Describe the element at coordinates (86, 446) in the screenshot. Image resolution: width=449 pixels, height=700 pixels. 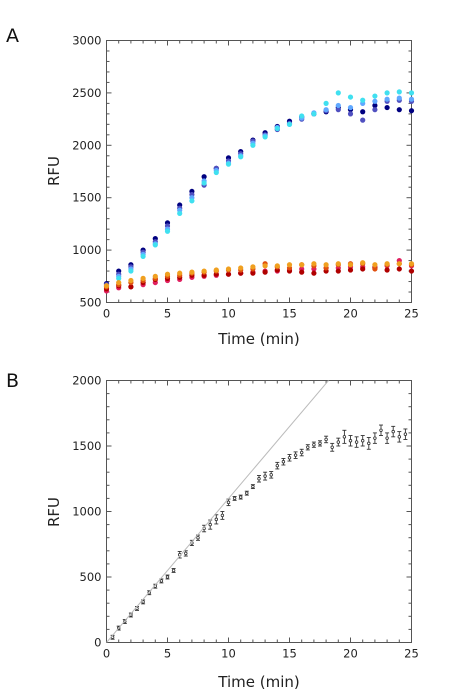
I see `y-tick-label: 1500` at that location.